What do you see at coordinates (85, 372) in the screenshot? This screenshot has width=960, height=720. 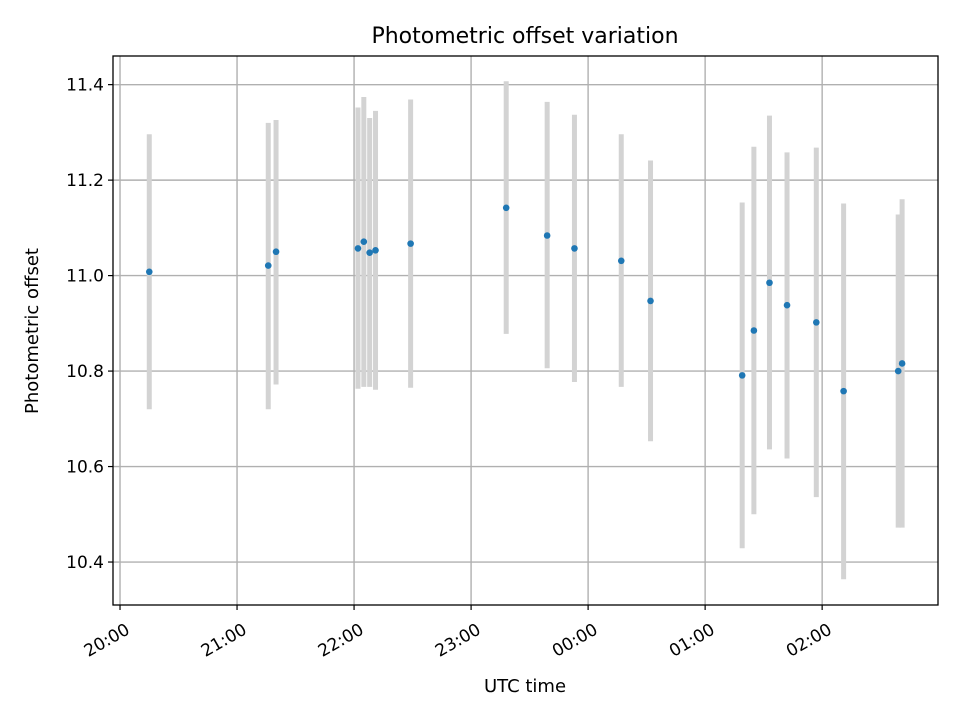 I see `y-tick-label: 10.8` at bounding box center [85, 372].